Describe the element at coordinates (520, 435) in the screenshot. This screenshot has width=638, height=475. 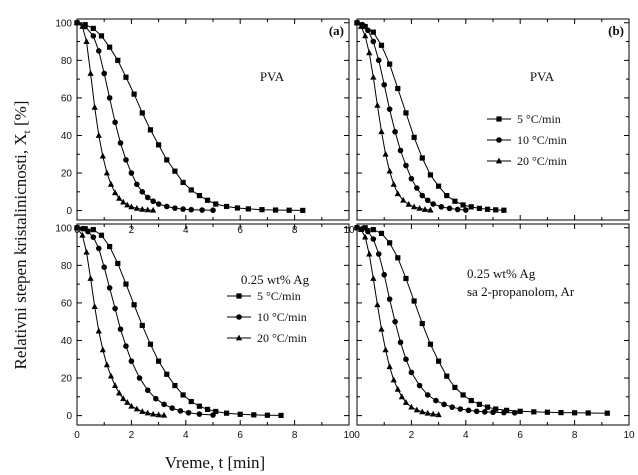
I see `x-tick-label: 6` at that location.